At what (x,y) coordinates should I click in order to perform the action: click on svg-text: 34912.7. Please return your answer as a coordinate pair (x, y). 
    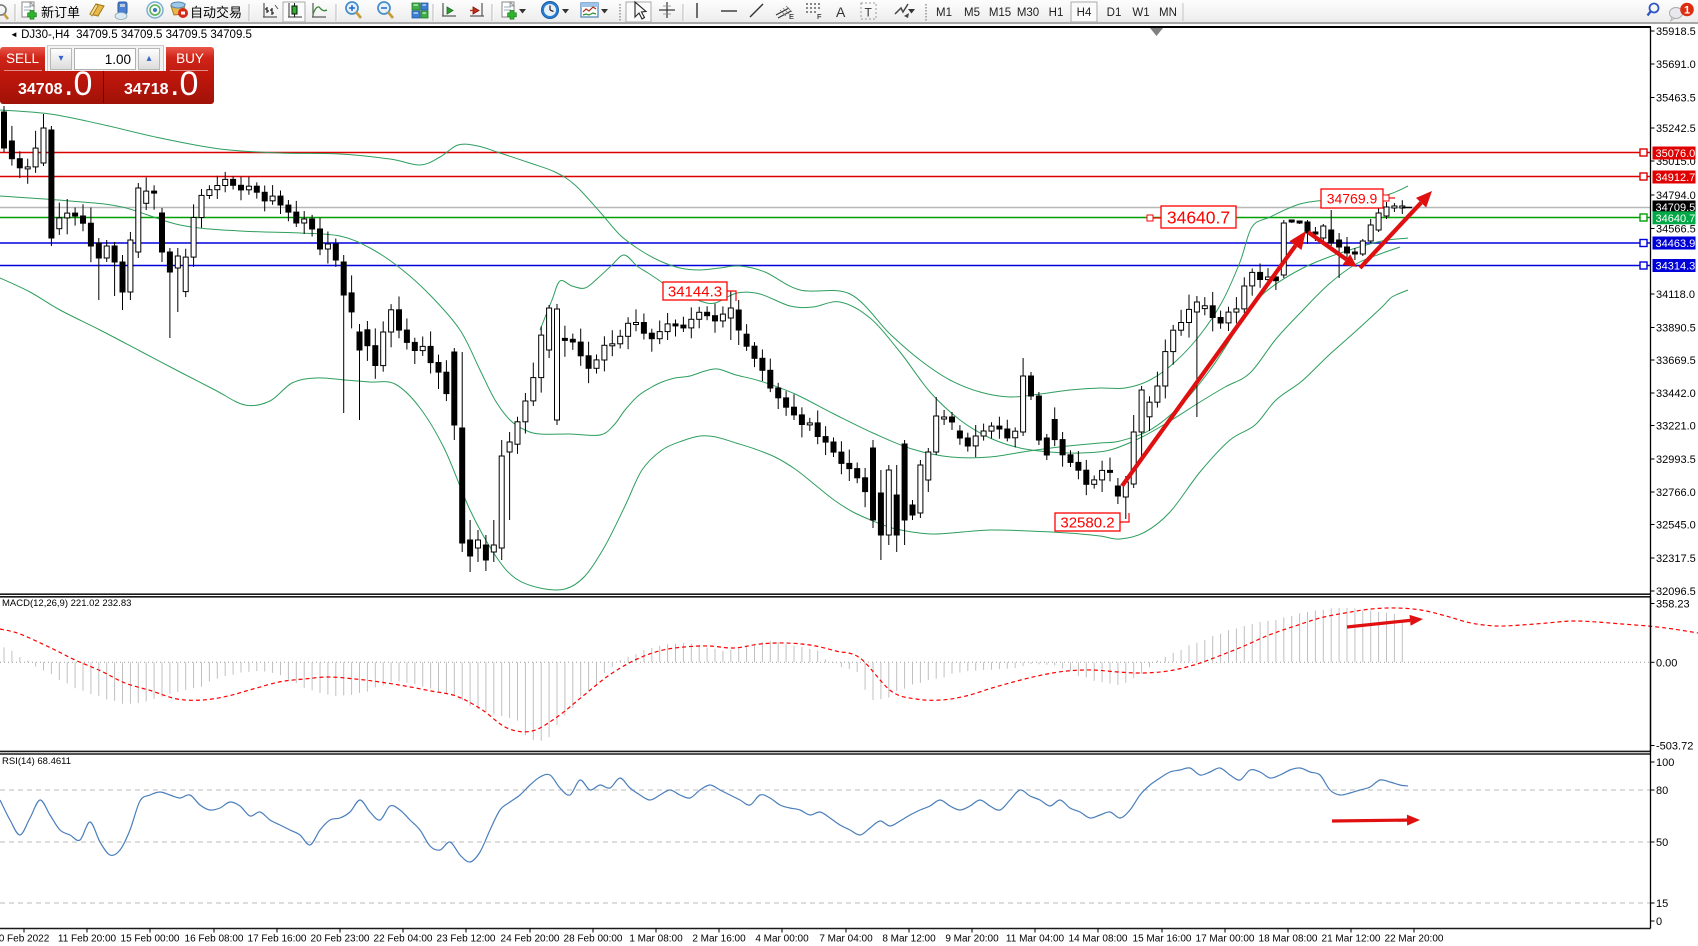
    Looking at the image, I should click on (1676, 178).